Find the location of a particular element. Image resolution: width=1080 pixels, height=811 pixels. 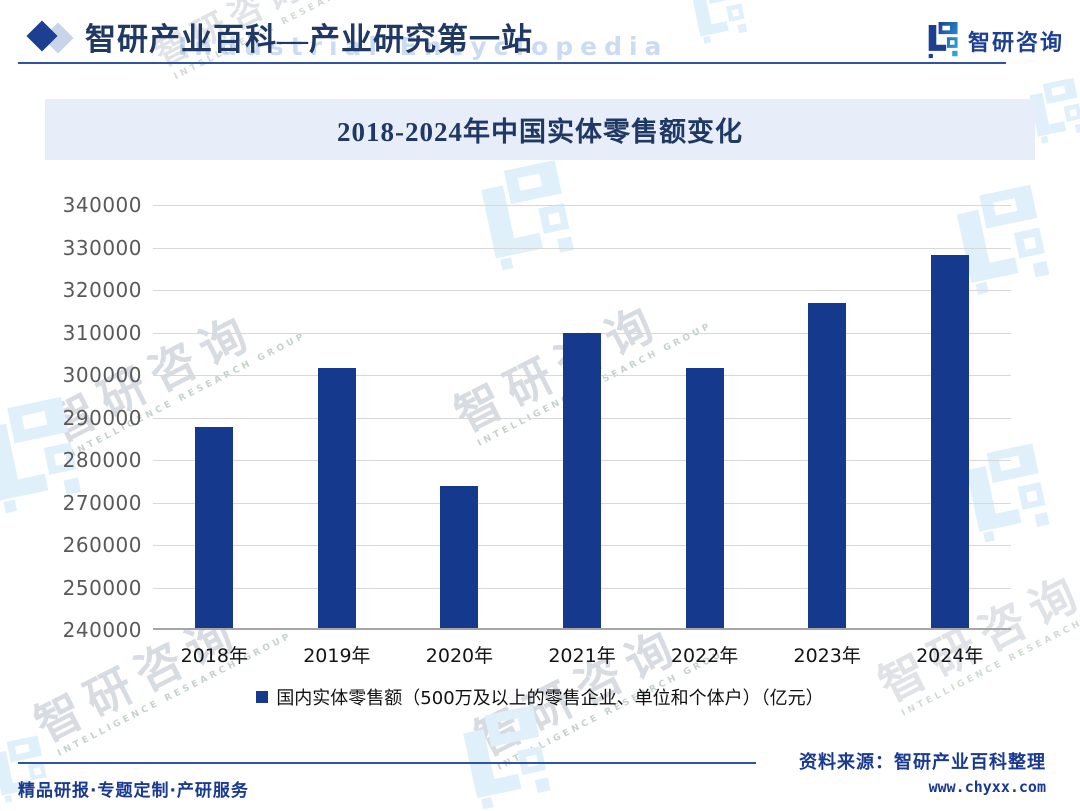

services-tagline: 精品研报·专题定制·产研服务 is located at coordinates (133, 791).